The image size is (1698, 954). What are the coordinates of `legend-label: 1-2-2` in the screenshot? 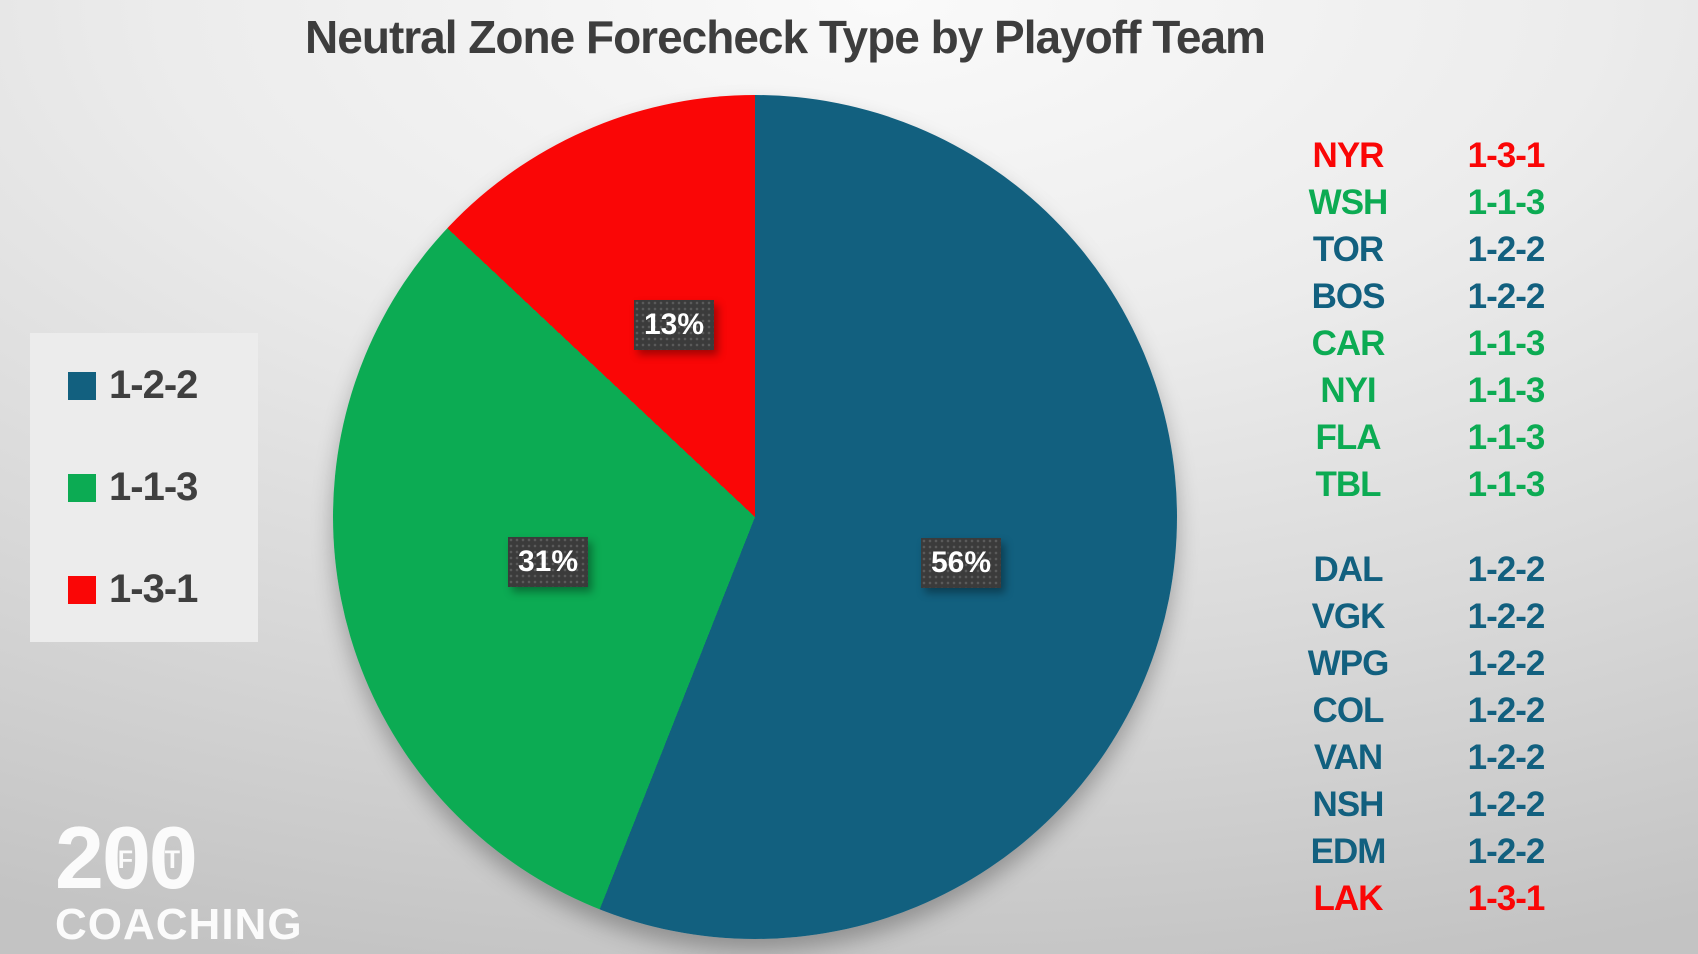 It's located at (153, 385).